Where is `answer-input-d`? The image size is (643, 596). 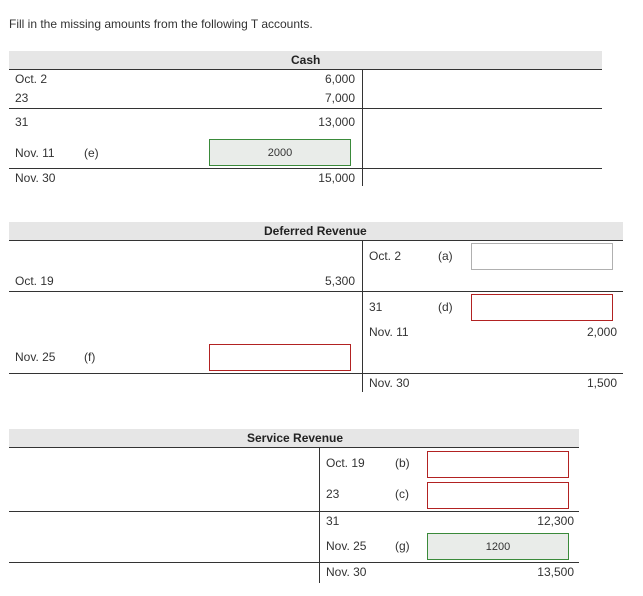 answer-input-d is located at coordinates (542, 307).